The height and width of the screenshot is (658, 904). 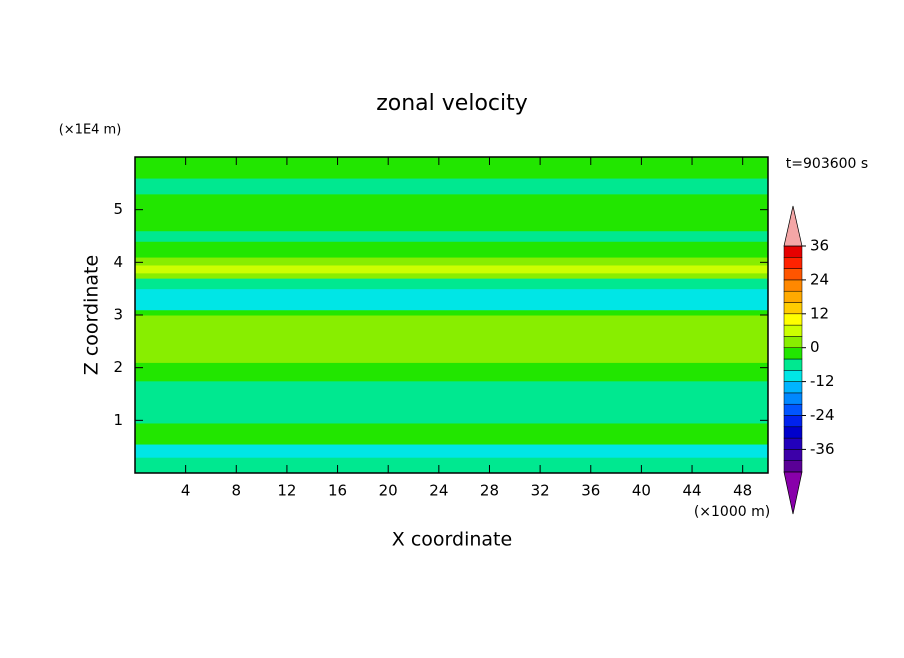 What do you see at coordinates (92, 315) in the screenshot?
I see `y-axis-label: Z coordinate` at bounding box center [92, 315].